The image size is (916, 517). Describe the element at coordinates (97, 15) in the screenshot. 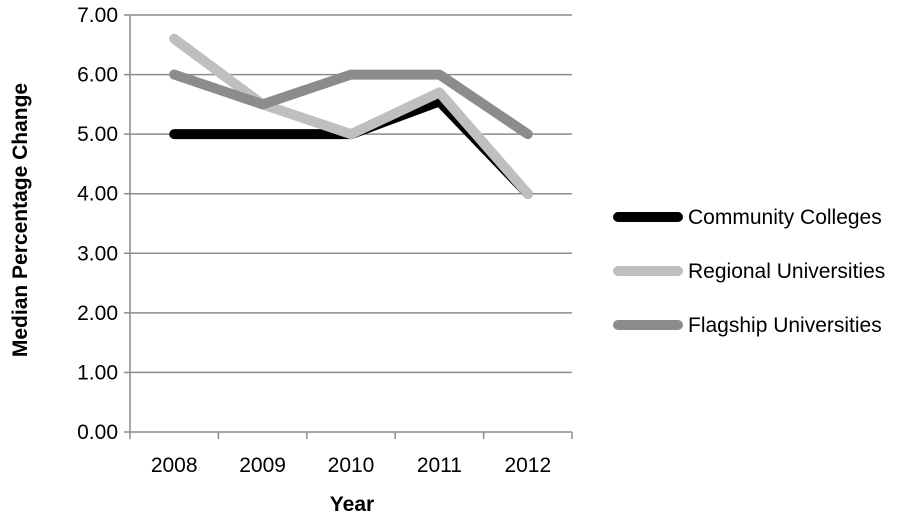

I see `y-tick-label: 7.00` at that location.